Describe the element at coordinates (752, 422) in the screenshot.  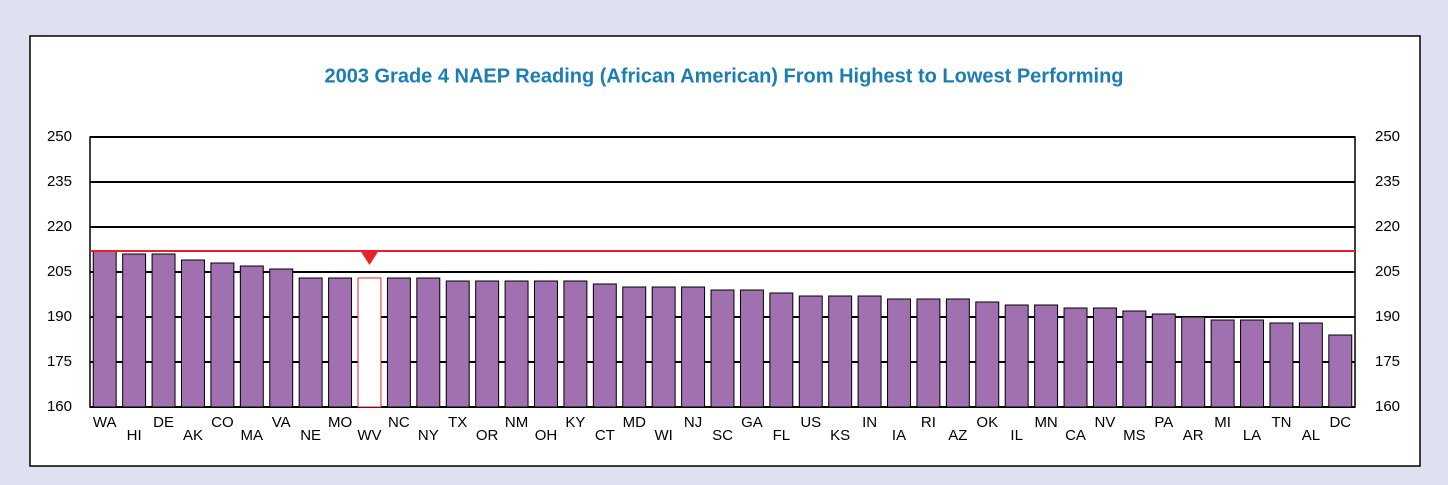
I see `x-tick-label: GA` at that location.